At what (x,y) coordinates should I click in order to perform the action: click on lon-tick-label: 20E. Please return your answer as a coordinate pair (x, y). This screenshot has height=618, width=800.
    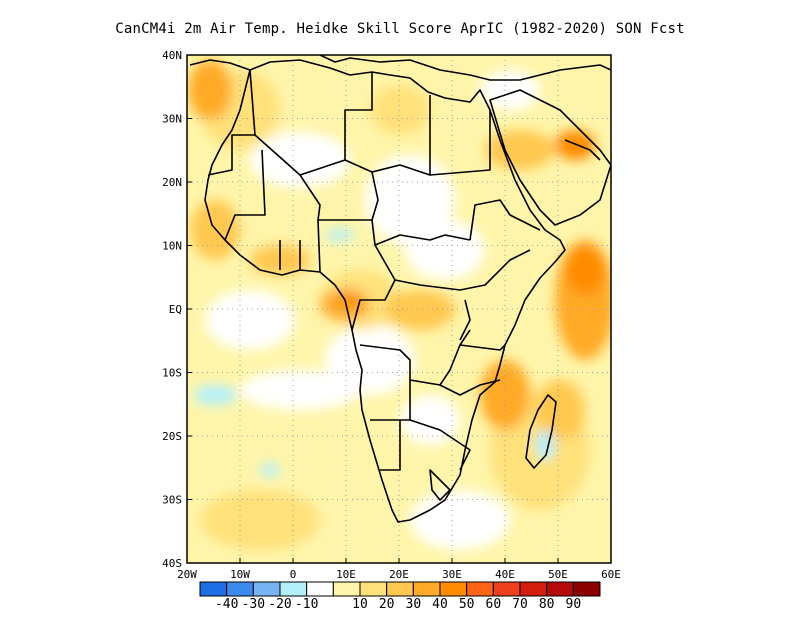
    Looking at the image, I should click on (399, 574).